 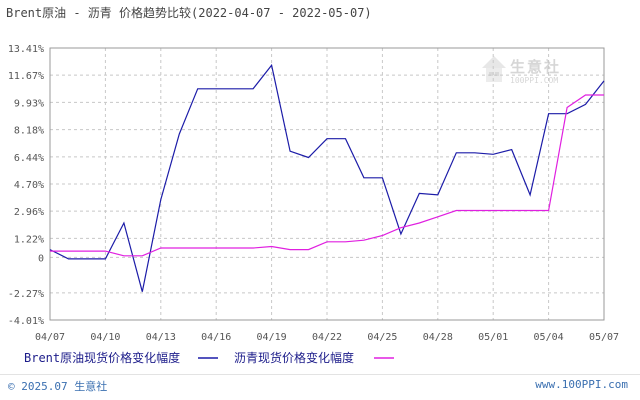 I want to click on site-url: www.100PPI.com, so click(x=581, y=384).